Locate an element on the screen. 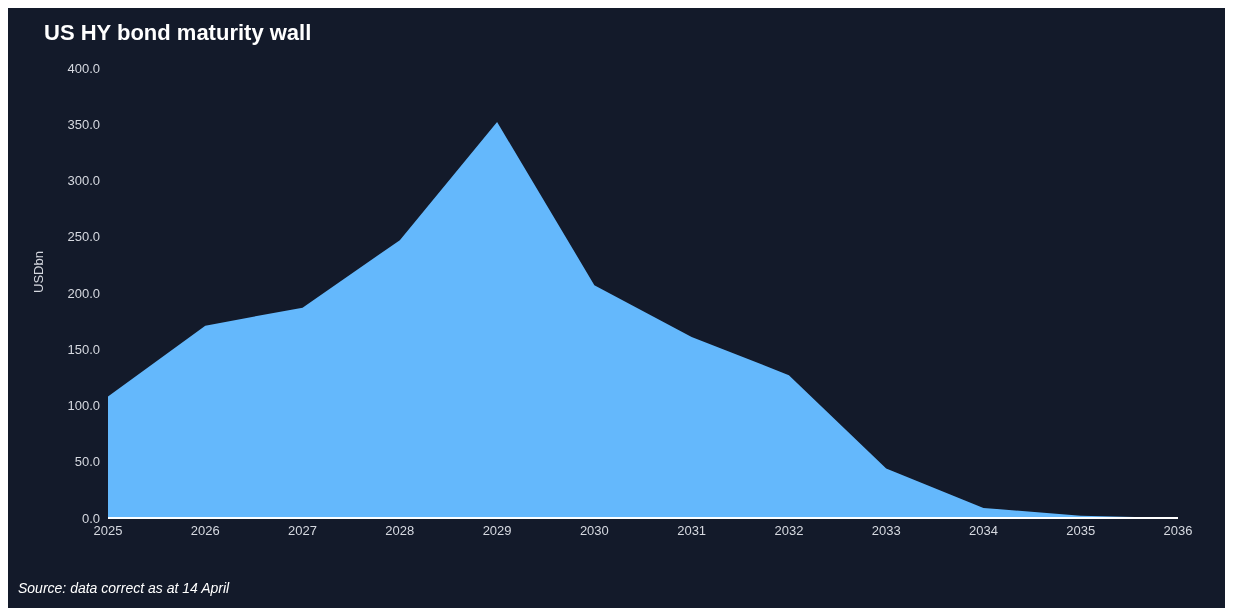  y-tick-label: 150.0 is located at coordinates (83, 349).